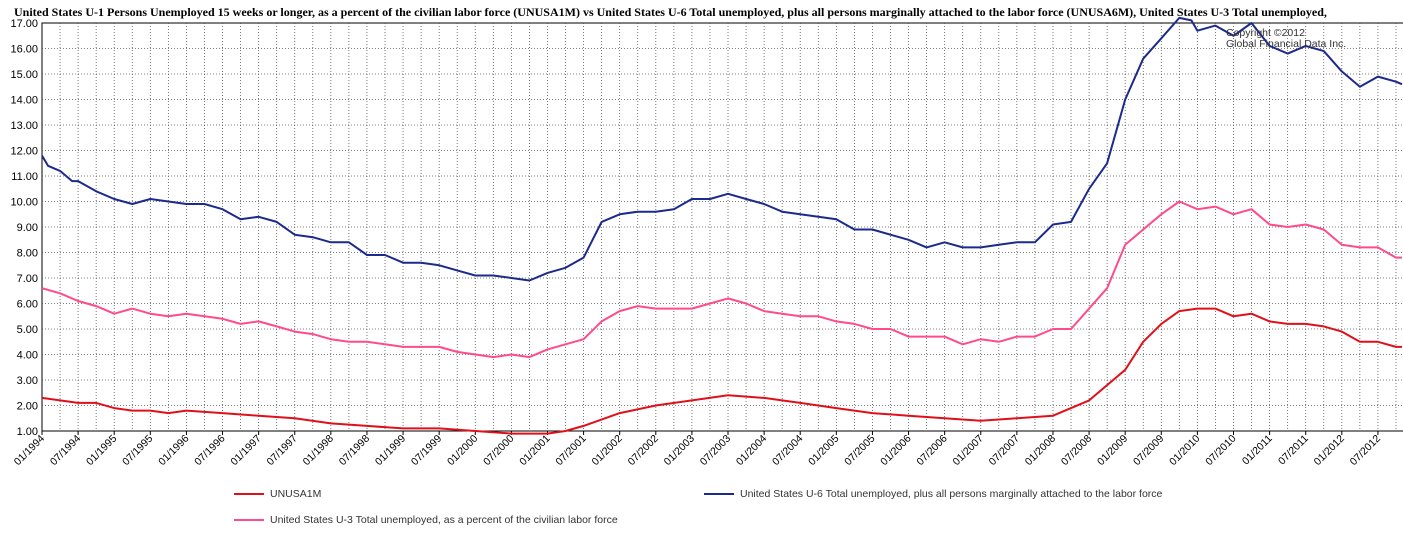 Image resolution: width=1403 pixels, height=544 pixels. What do you see at coordinates (101, 450) in the screenshot?
I see `x-tick-label: 01/1995` at bounding box center [101, 450].